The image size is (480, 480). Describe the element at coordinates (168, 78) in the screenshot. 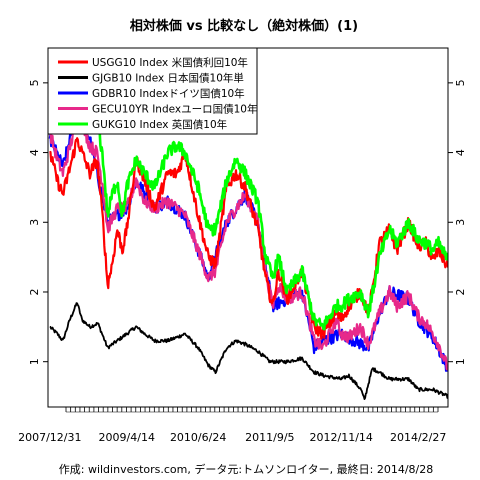

I see `legend-entry-1: GJGB10 Index 日本国債10年単` at that location.